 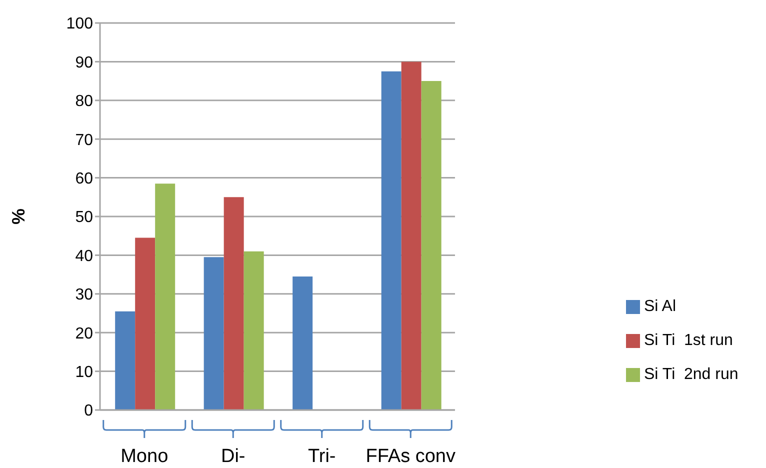 I want to click on x-tick-label: FFAs conv, so click(x=411, y=456).